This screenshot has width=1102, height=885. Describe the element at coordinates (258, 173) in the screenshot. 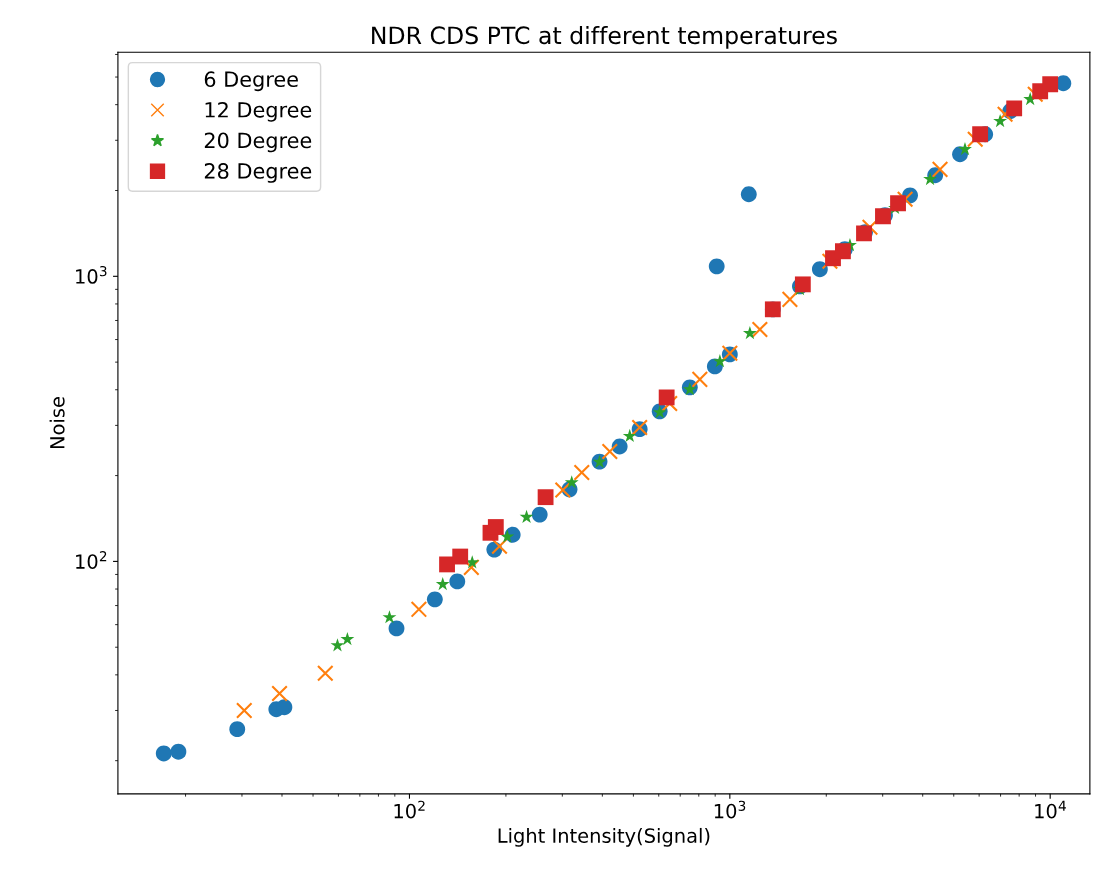

I see `legend-label: 28 Degree` at that location.